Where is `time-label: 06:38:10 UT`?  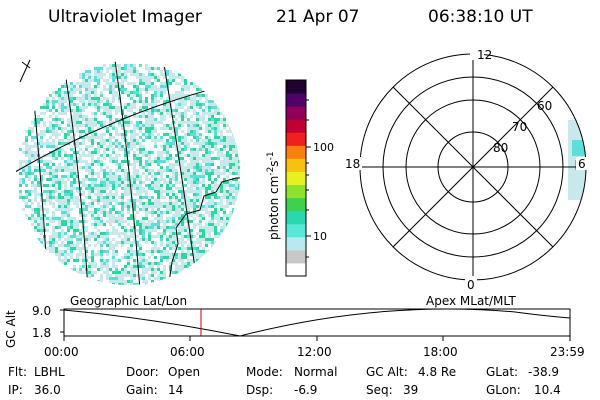 time-label: 06:38:10 UT is located at coordinates (480, 17).